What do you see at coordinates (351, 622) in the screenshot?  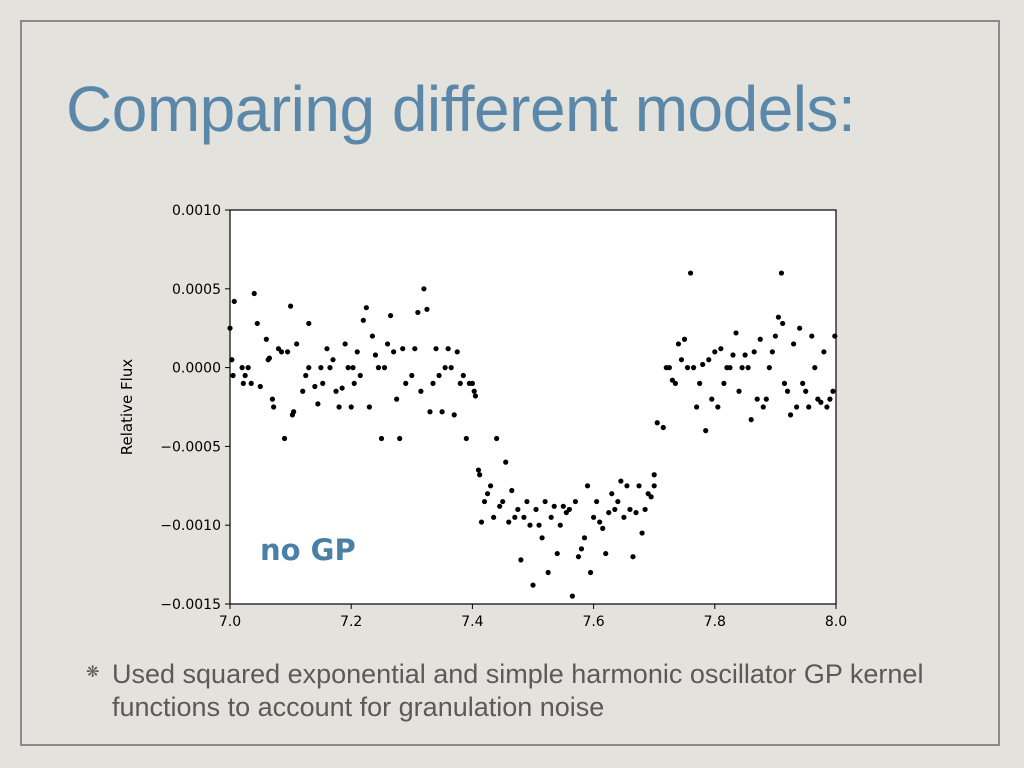 I see `x-tick-label: 7.2` at bounding box center [351, 622].